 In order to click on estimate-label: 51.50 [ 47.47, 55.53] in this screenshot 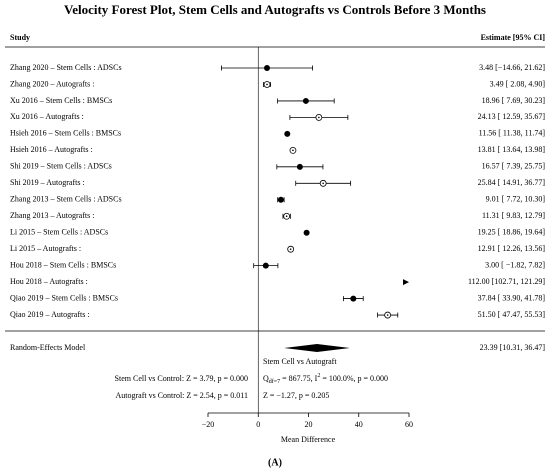, I will do `click(512, 314)`.